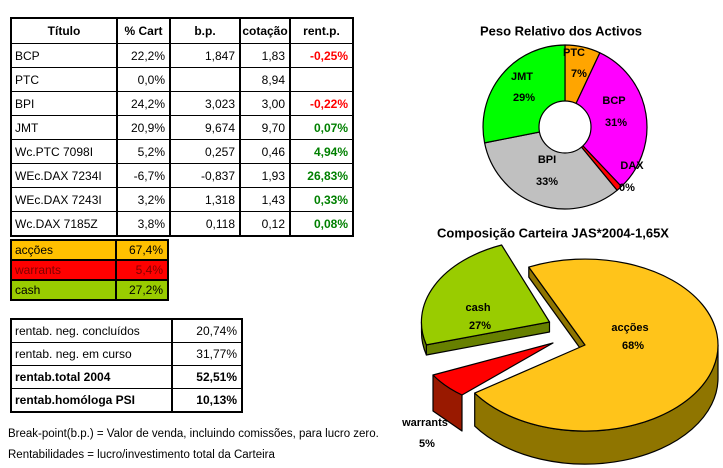  I want to click on cell-cart: 20,9%, so click(143, 127).